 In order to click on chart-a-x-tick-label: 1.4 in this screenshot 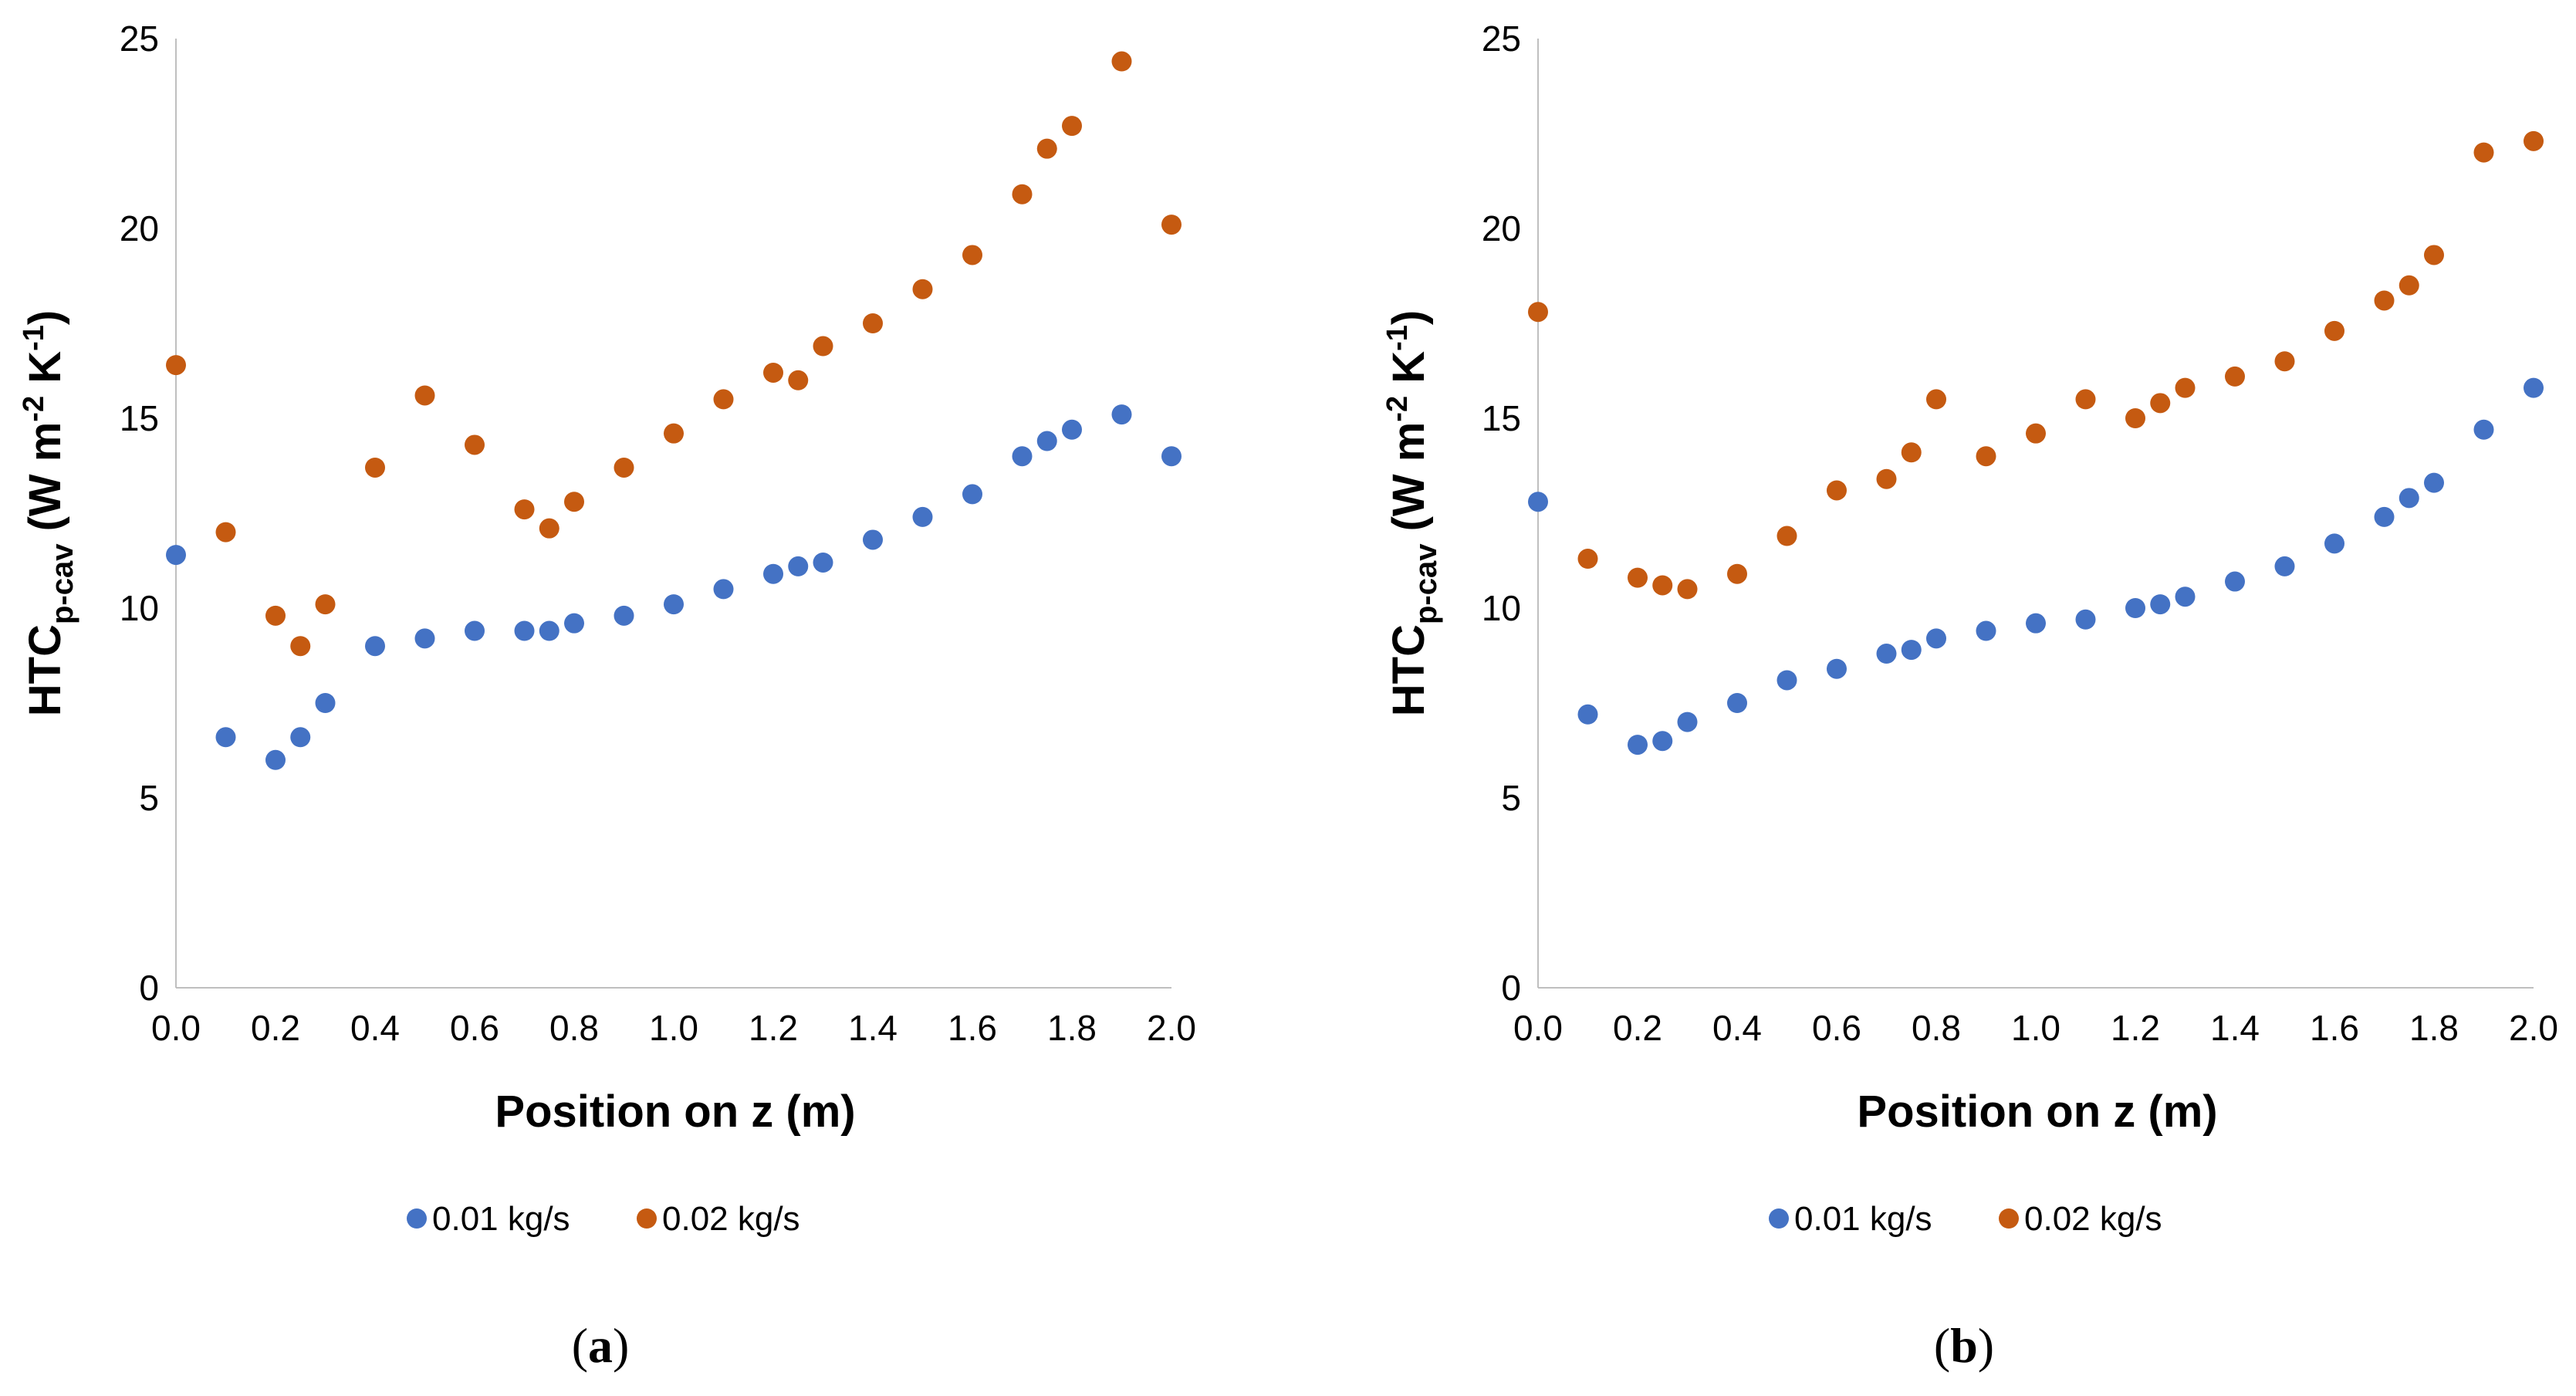, I will do `click(873, 1028)`.